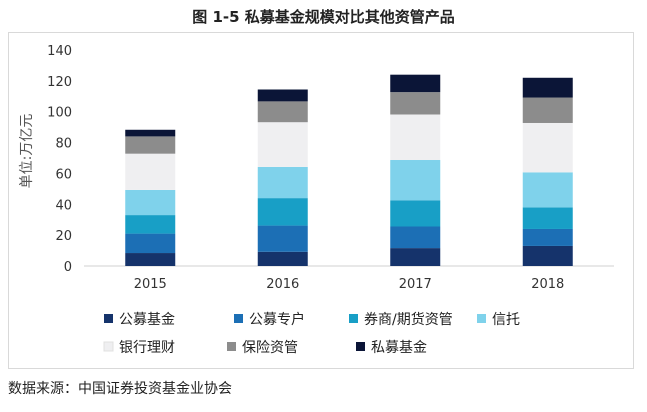 The width and height of the screenshot is (647, 412). What do you see at coordinates (415, 284) in the screenshot?
I see `x-tick-label: 2017` at bounding box center [415, 284].